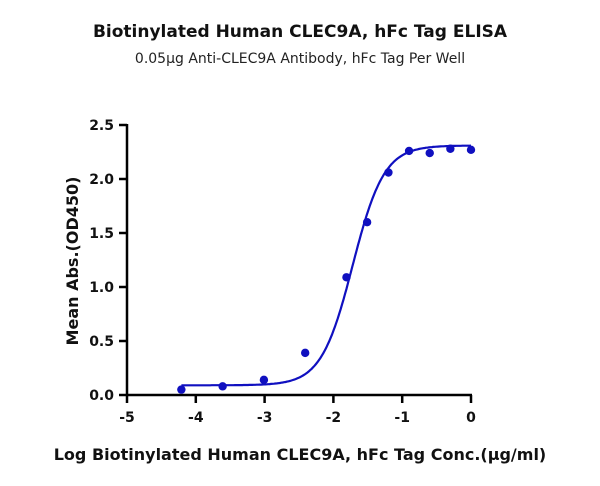  Describe the element at coordinates (300, 32) in the screenshot. I see `chart-title: Biotinylated Human CLEC9A, hFc Tag ELISA` at that location.